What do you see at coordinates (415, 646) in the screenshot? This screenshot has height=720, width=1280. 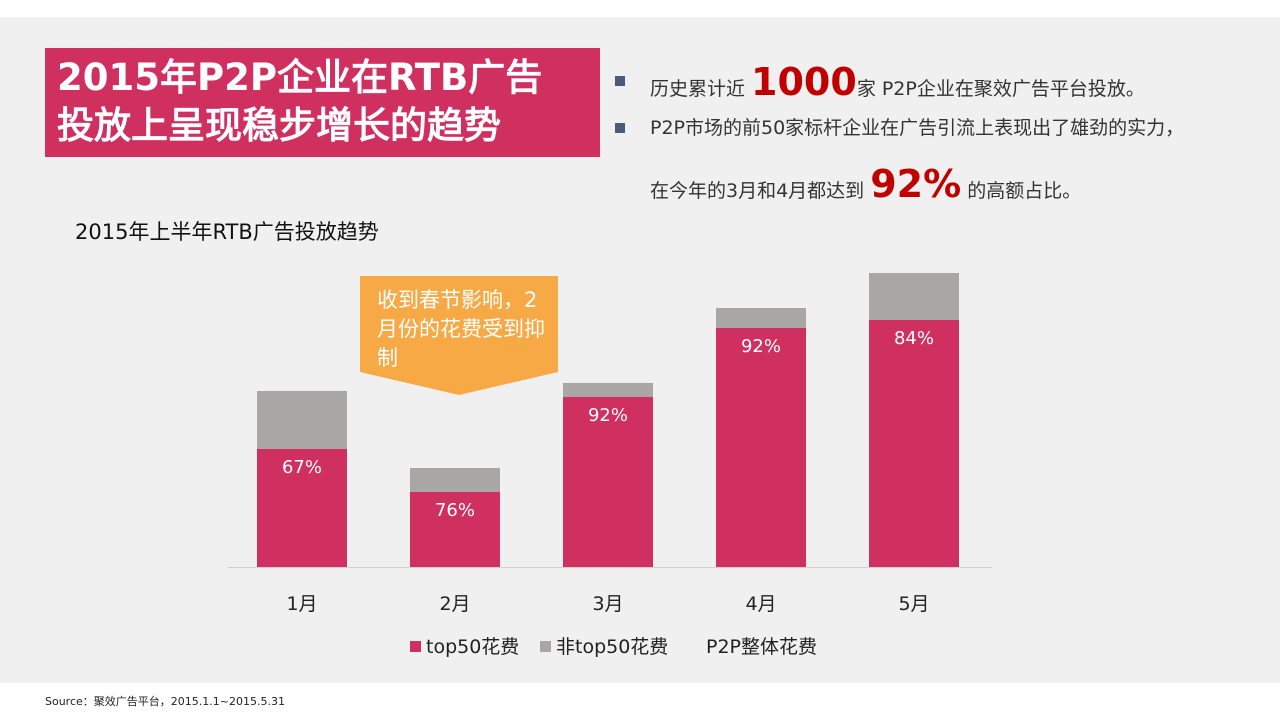 I see `legend-swatch-top50` at bounding box center [415, 646].